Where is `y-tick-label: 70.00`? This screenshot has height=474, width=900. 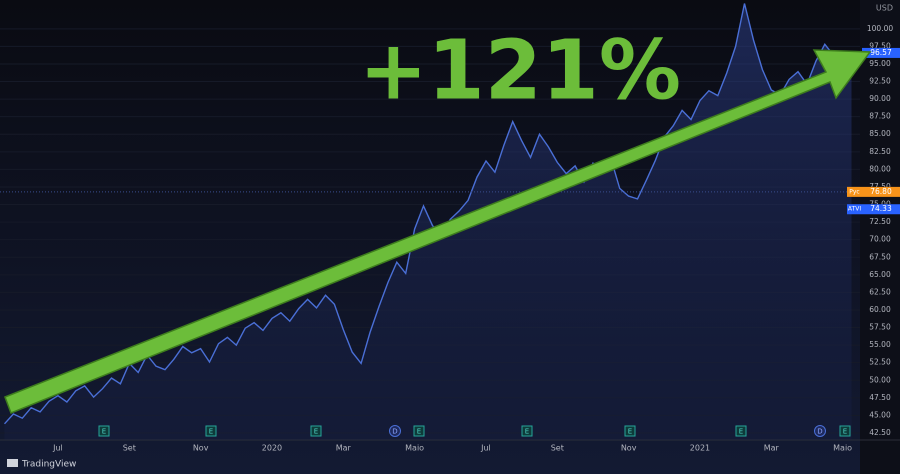 y-tick-label: 70.00 is located at coordinates (880, 239).